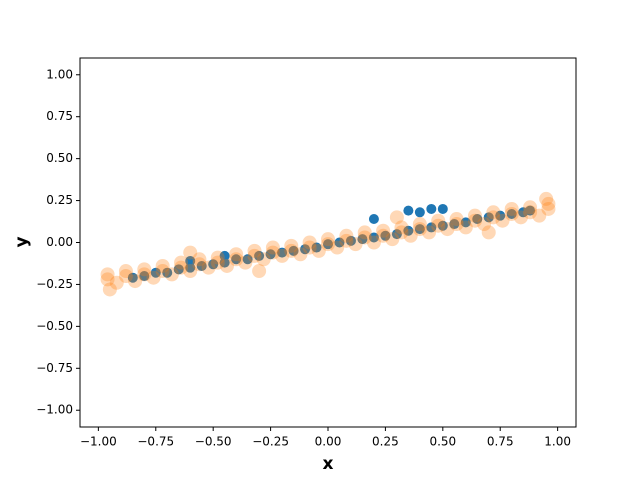 Image resolution: width=640 pixels, height=480 pixels. What do you see at coordinates (500, 442) in the screenshot?
I see `x-tick-label: 0.75` at bounding box center [500, 442].